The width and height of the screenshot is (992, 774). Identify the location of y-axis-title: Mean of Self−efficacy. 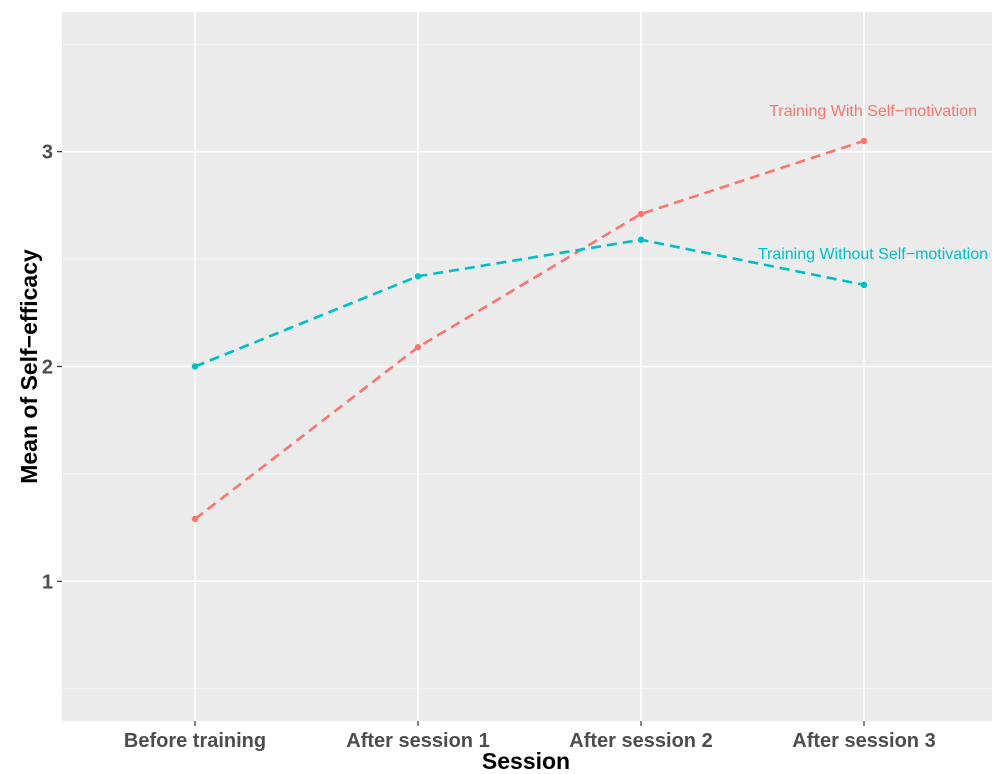
(29, 366).